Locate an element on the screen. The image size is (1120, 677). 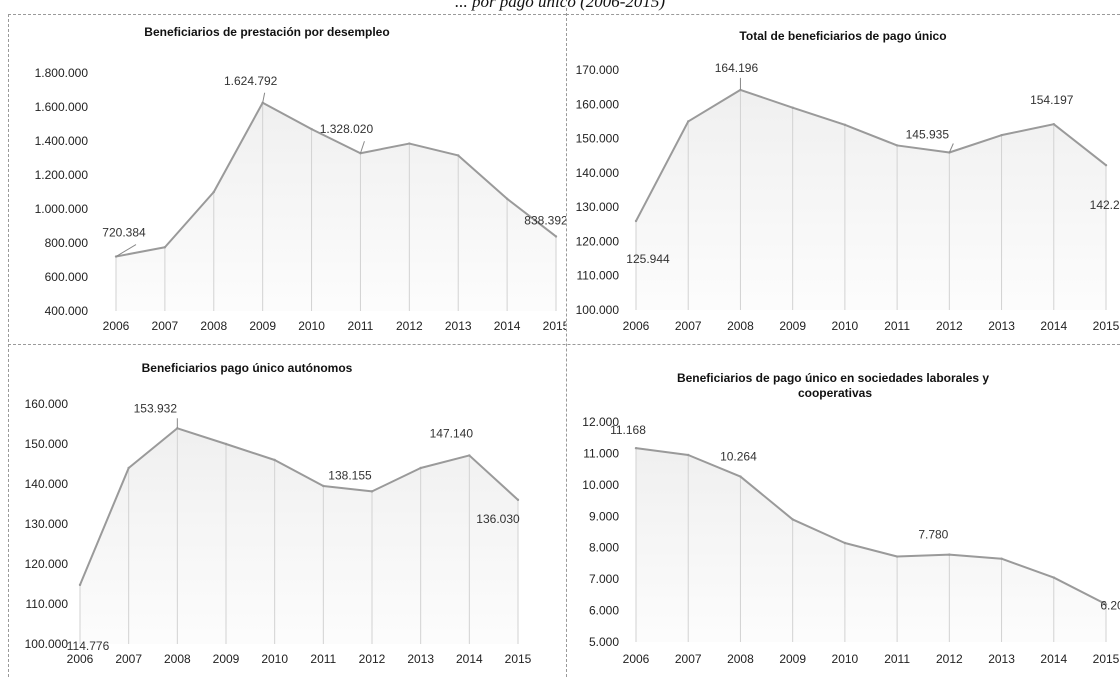
y-tick-label: 8.000 is located at coordinates (604, 548).